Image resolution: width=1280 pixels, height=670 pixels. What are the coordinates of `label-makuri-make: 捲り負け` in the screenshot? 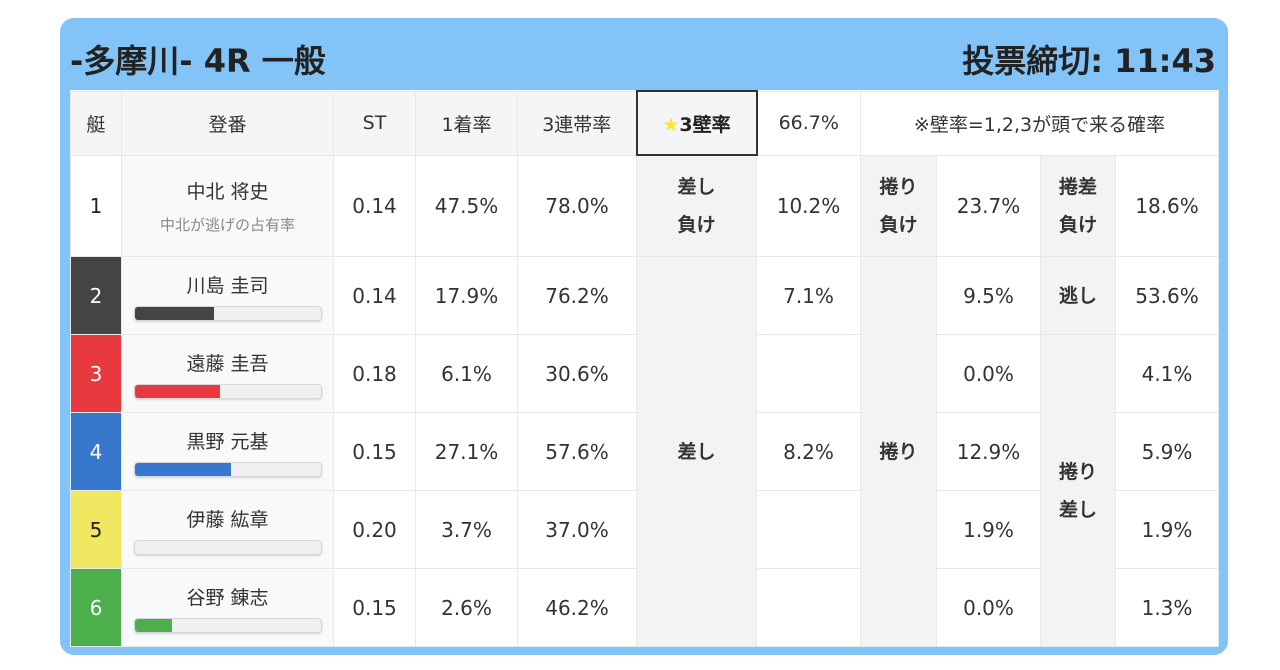 It's located at (898, 205).